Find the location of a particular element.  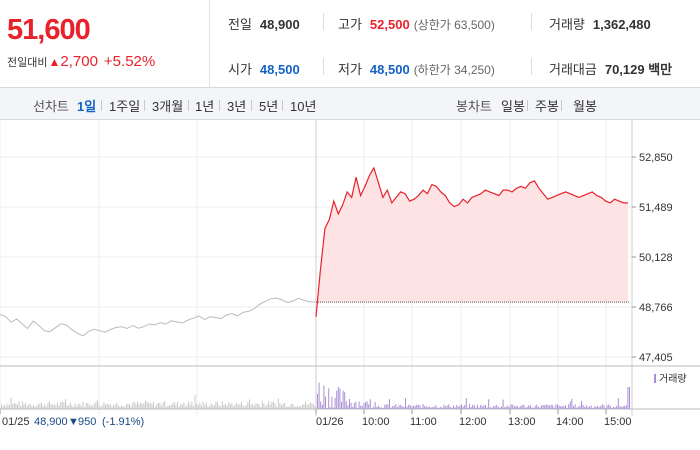

tab-candle-daily: 일봉 is located at coordinates (513, 106).